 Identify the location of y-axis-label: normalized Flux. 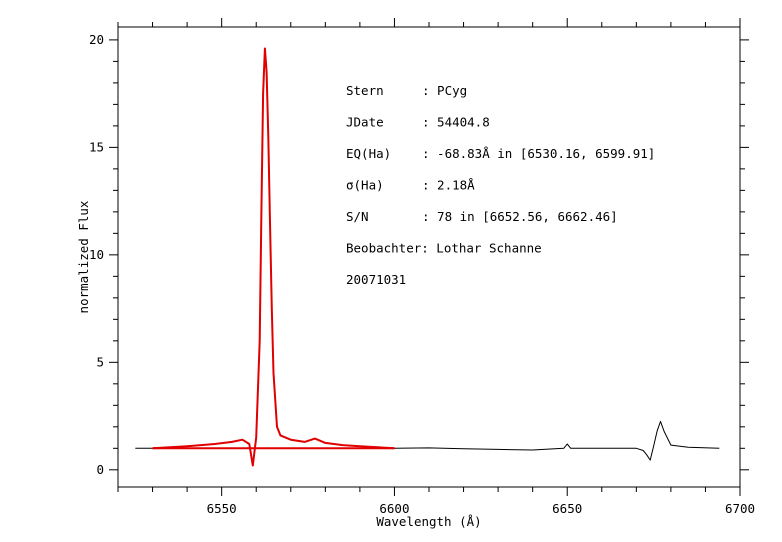
(83, 256).